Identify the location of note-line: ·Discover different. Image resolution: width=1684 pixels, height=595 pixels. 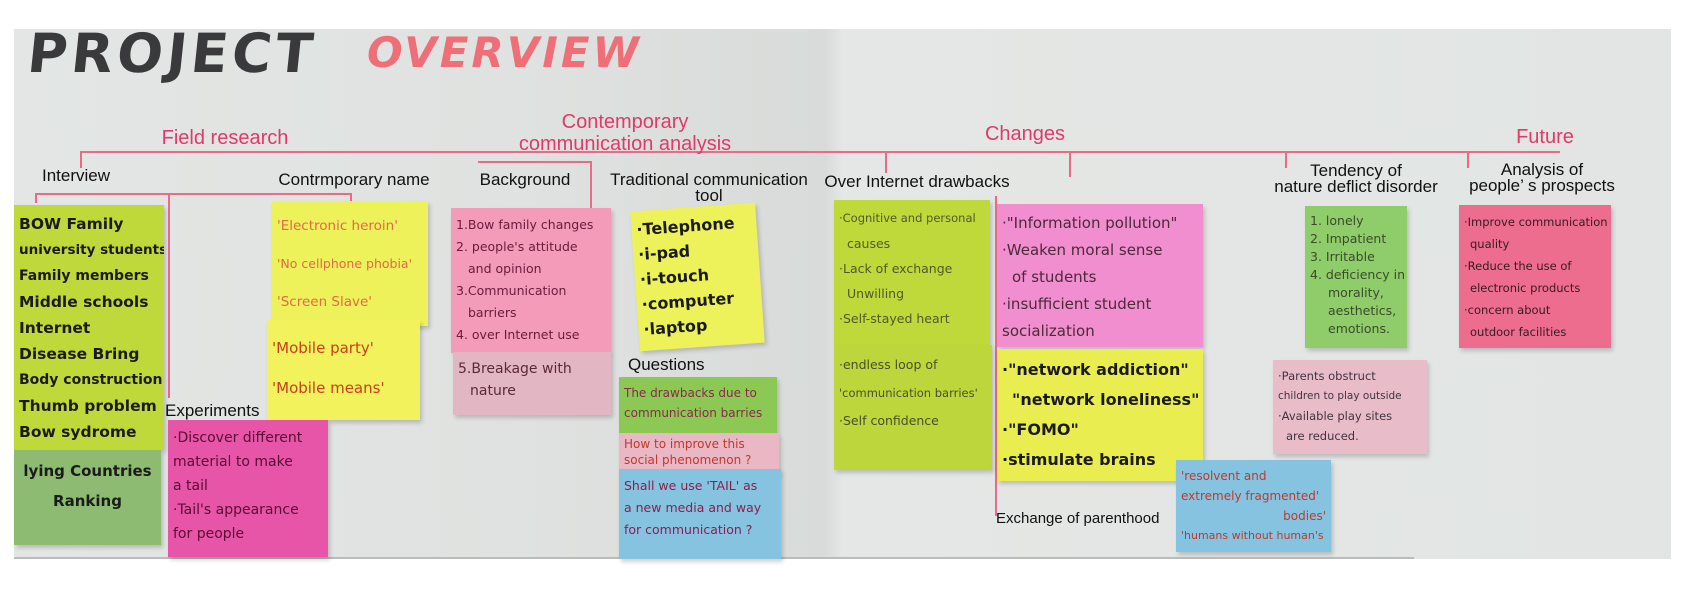
(238, 438).